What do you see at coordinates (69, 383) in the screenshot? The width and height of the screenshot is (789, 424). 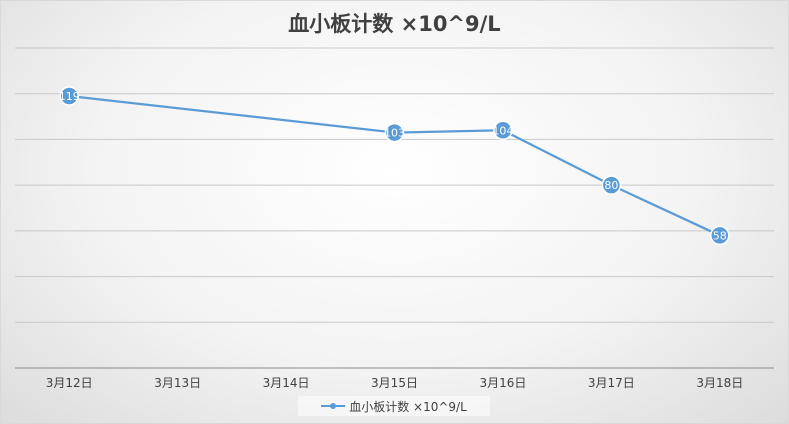 I see `x-tick-label: 3月12日` at bounding box center [69, 383].